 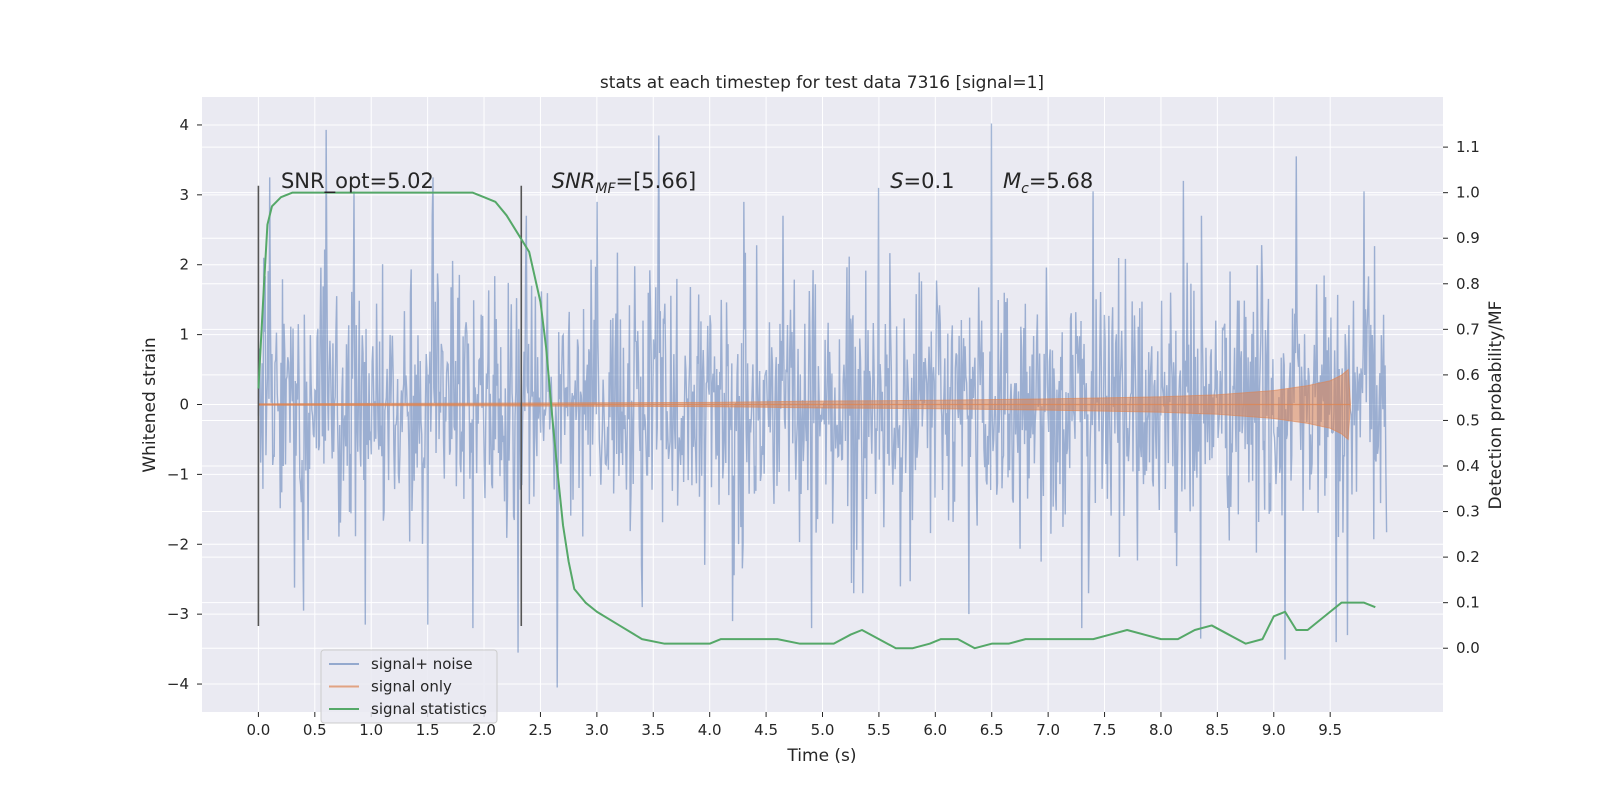 I want to click on annotation-suffix: =5.68, so click(x=1061, y=181).